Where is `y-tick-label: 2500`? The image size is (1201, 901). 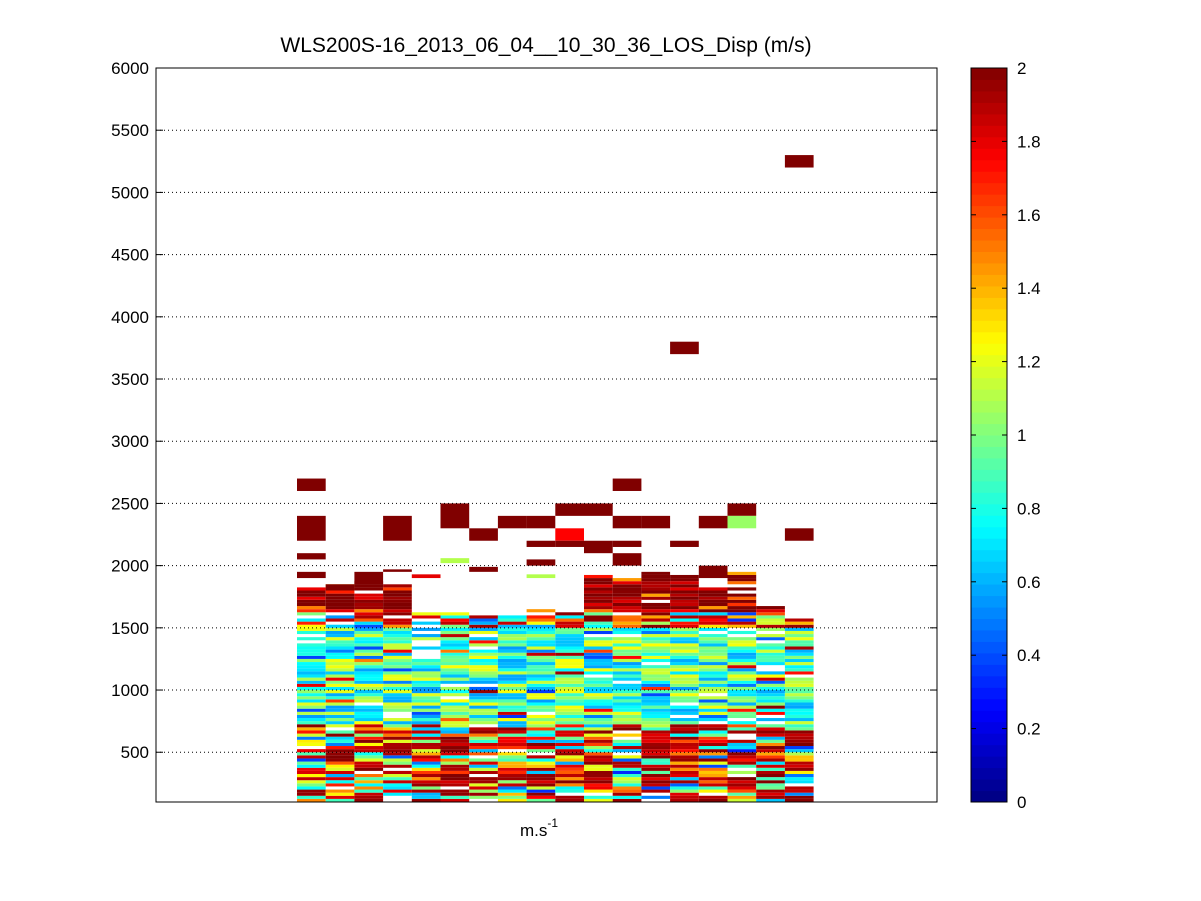
y-tick-label: 2500 is located at coordinates (130, 503).